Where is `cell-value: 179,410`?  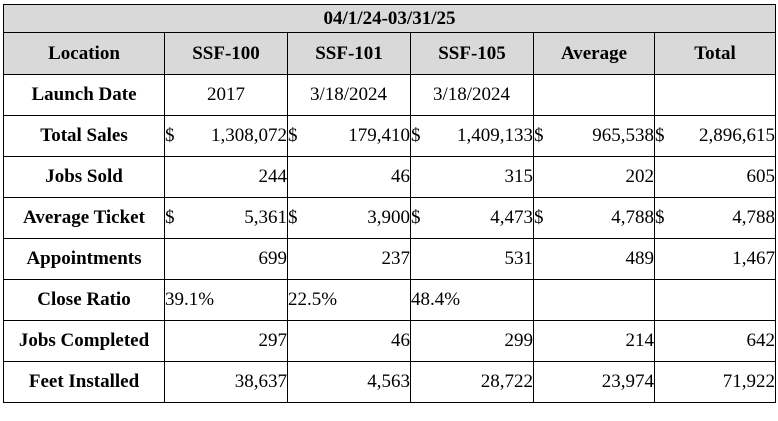 cell-value: 179,410 is located at coordinates (379, 135).